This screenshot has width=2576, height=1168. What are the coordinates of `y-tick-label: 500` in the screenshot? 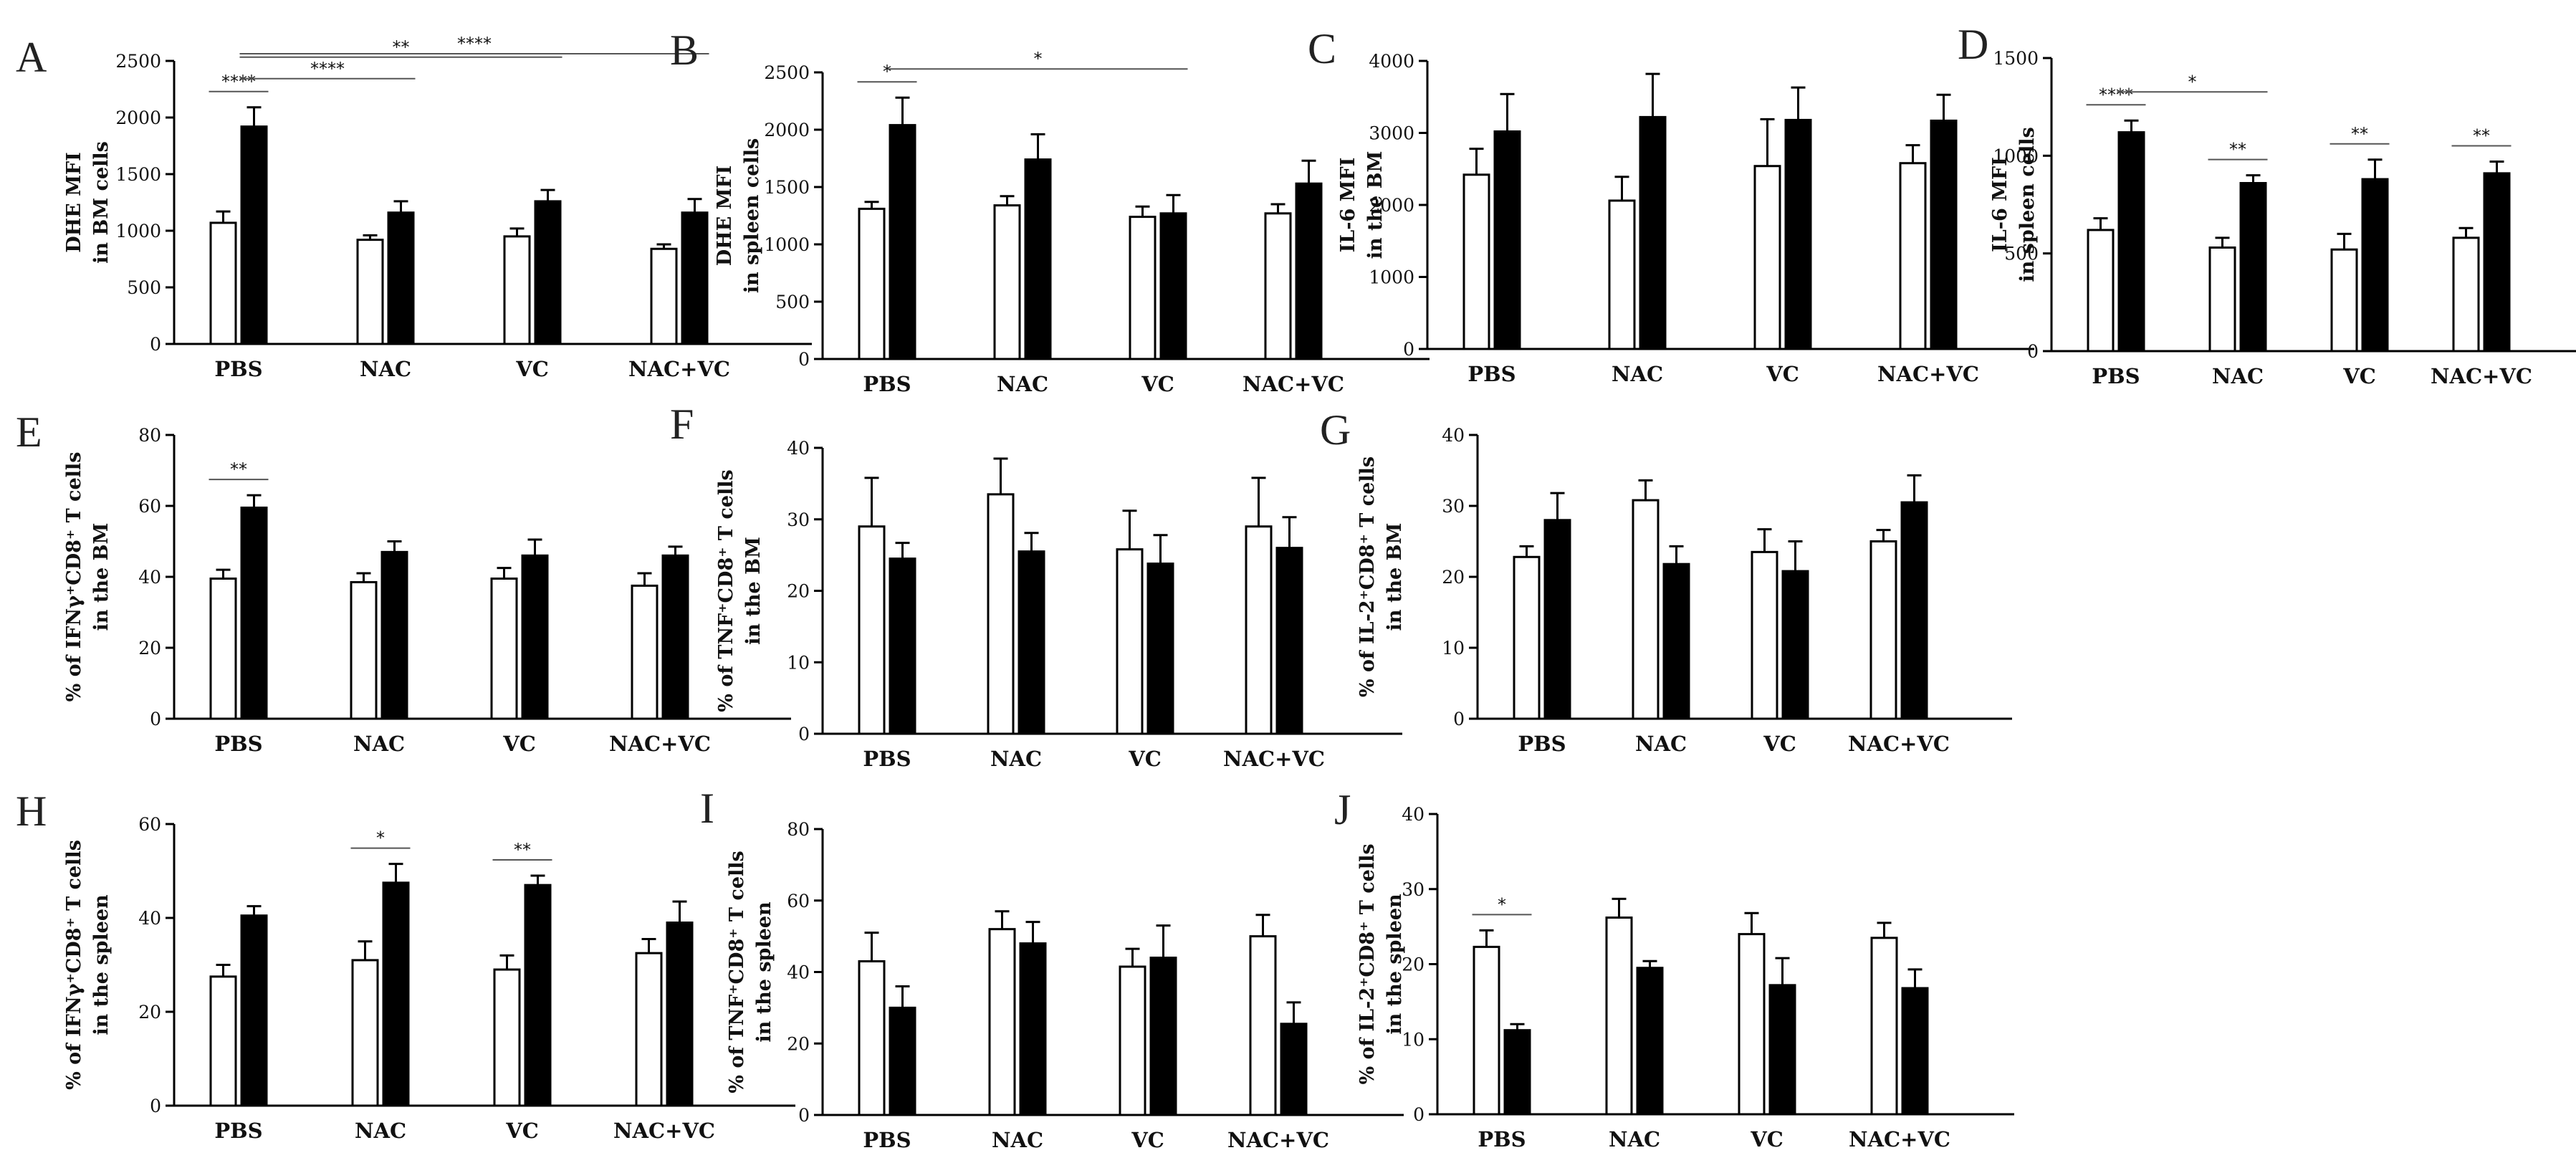 It's located at (144, 287).